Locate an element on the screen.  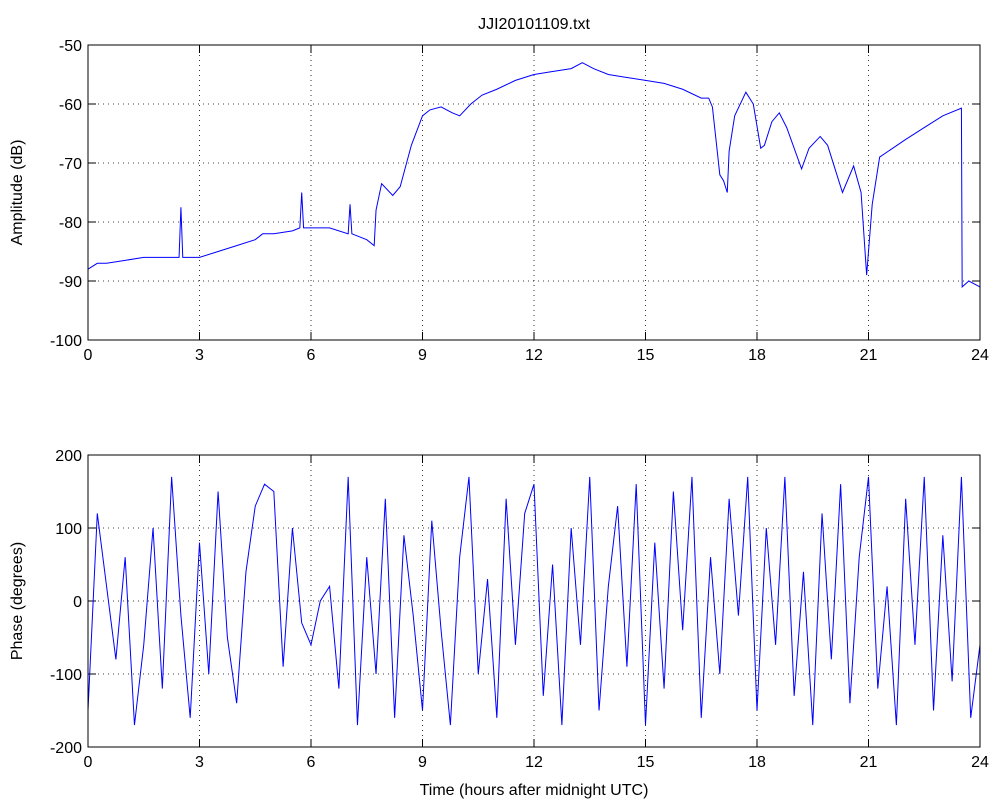
y-tick-label: -200 is located at coordinates (66, 748).